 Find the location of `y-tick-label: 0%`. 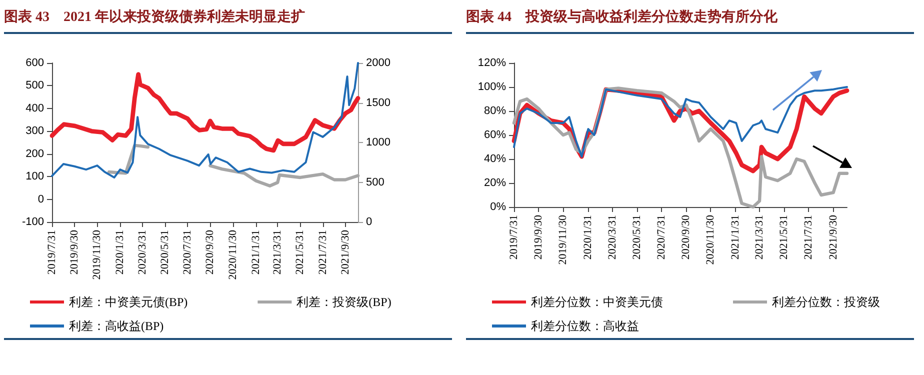

y-tick-label: 0% is located at coordinates (498, 207).